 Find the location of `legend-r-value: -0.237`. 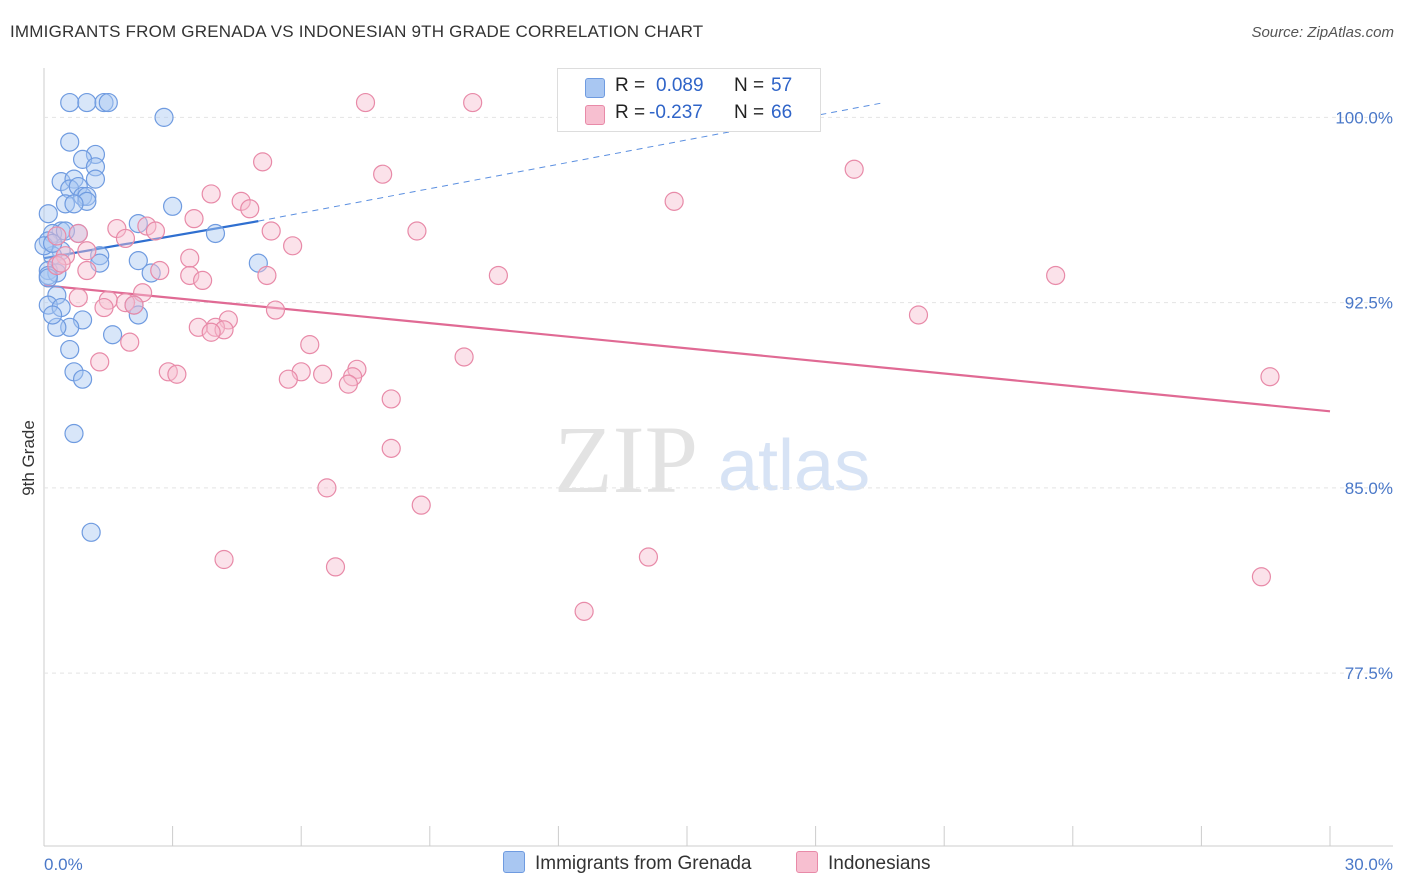

legend-r-value: -0.237 is located at coordinates (676, 112).